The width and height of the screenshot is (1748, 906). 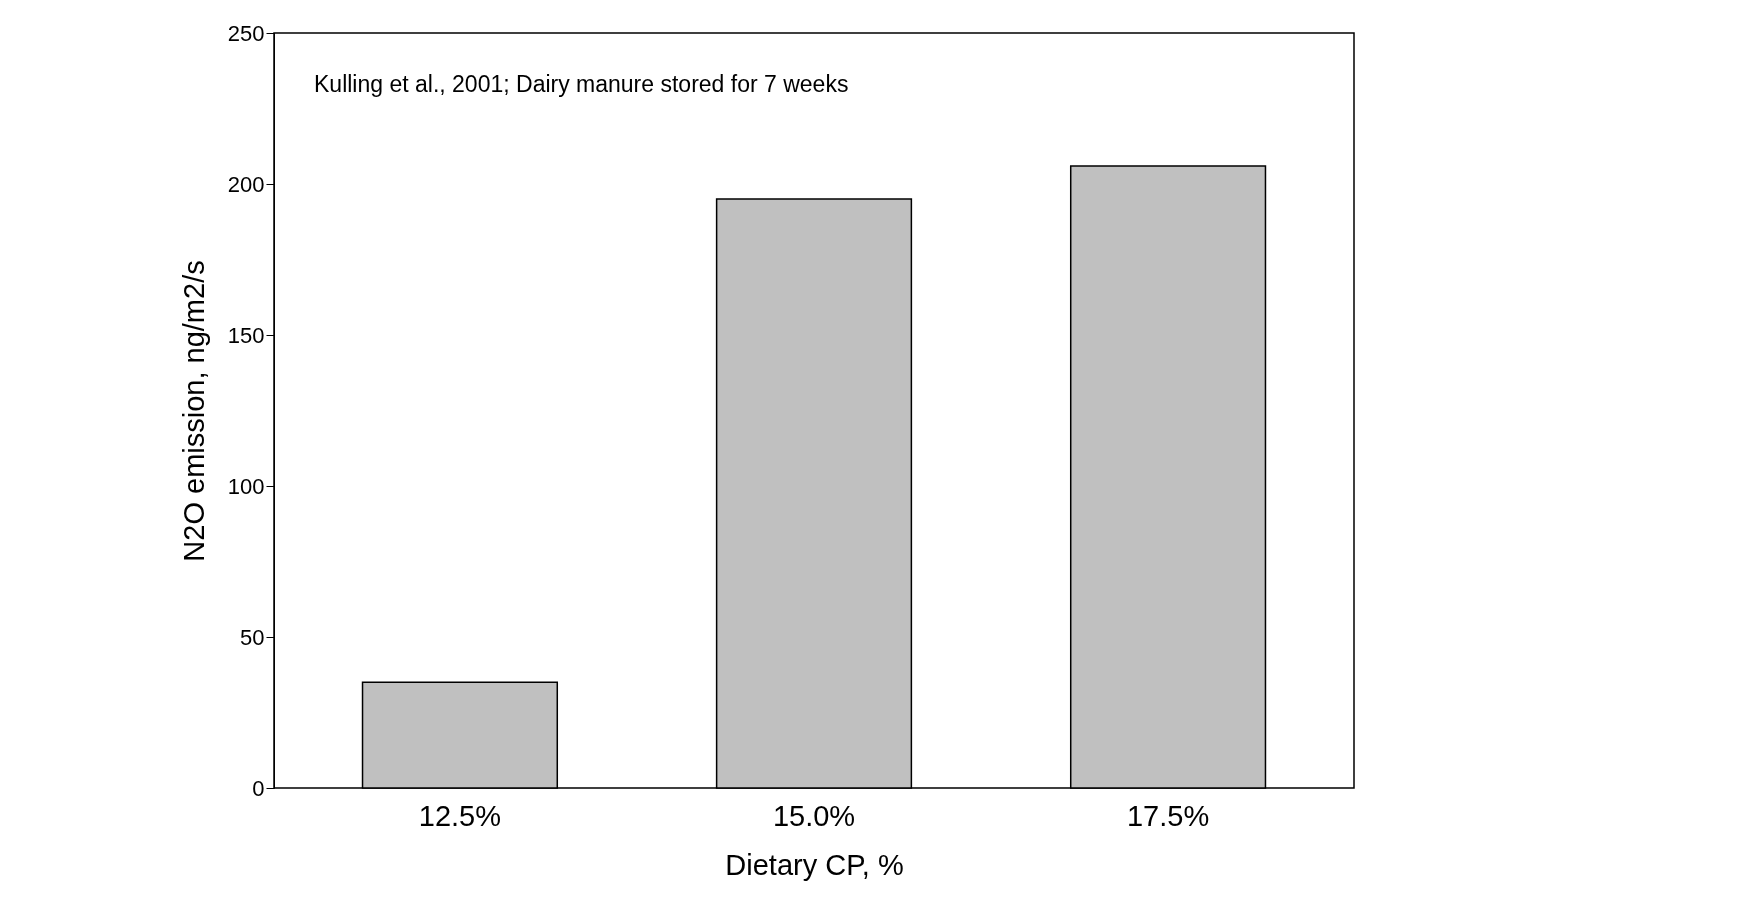 I want to click on x-tick-label: 15.0%, so click(x=814, y=815).